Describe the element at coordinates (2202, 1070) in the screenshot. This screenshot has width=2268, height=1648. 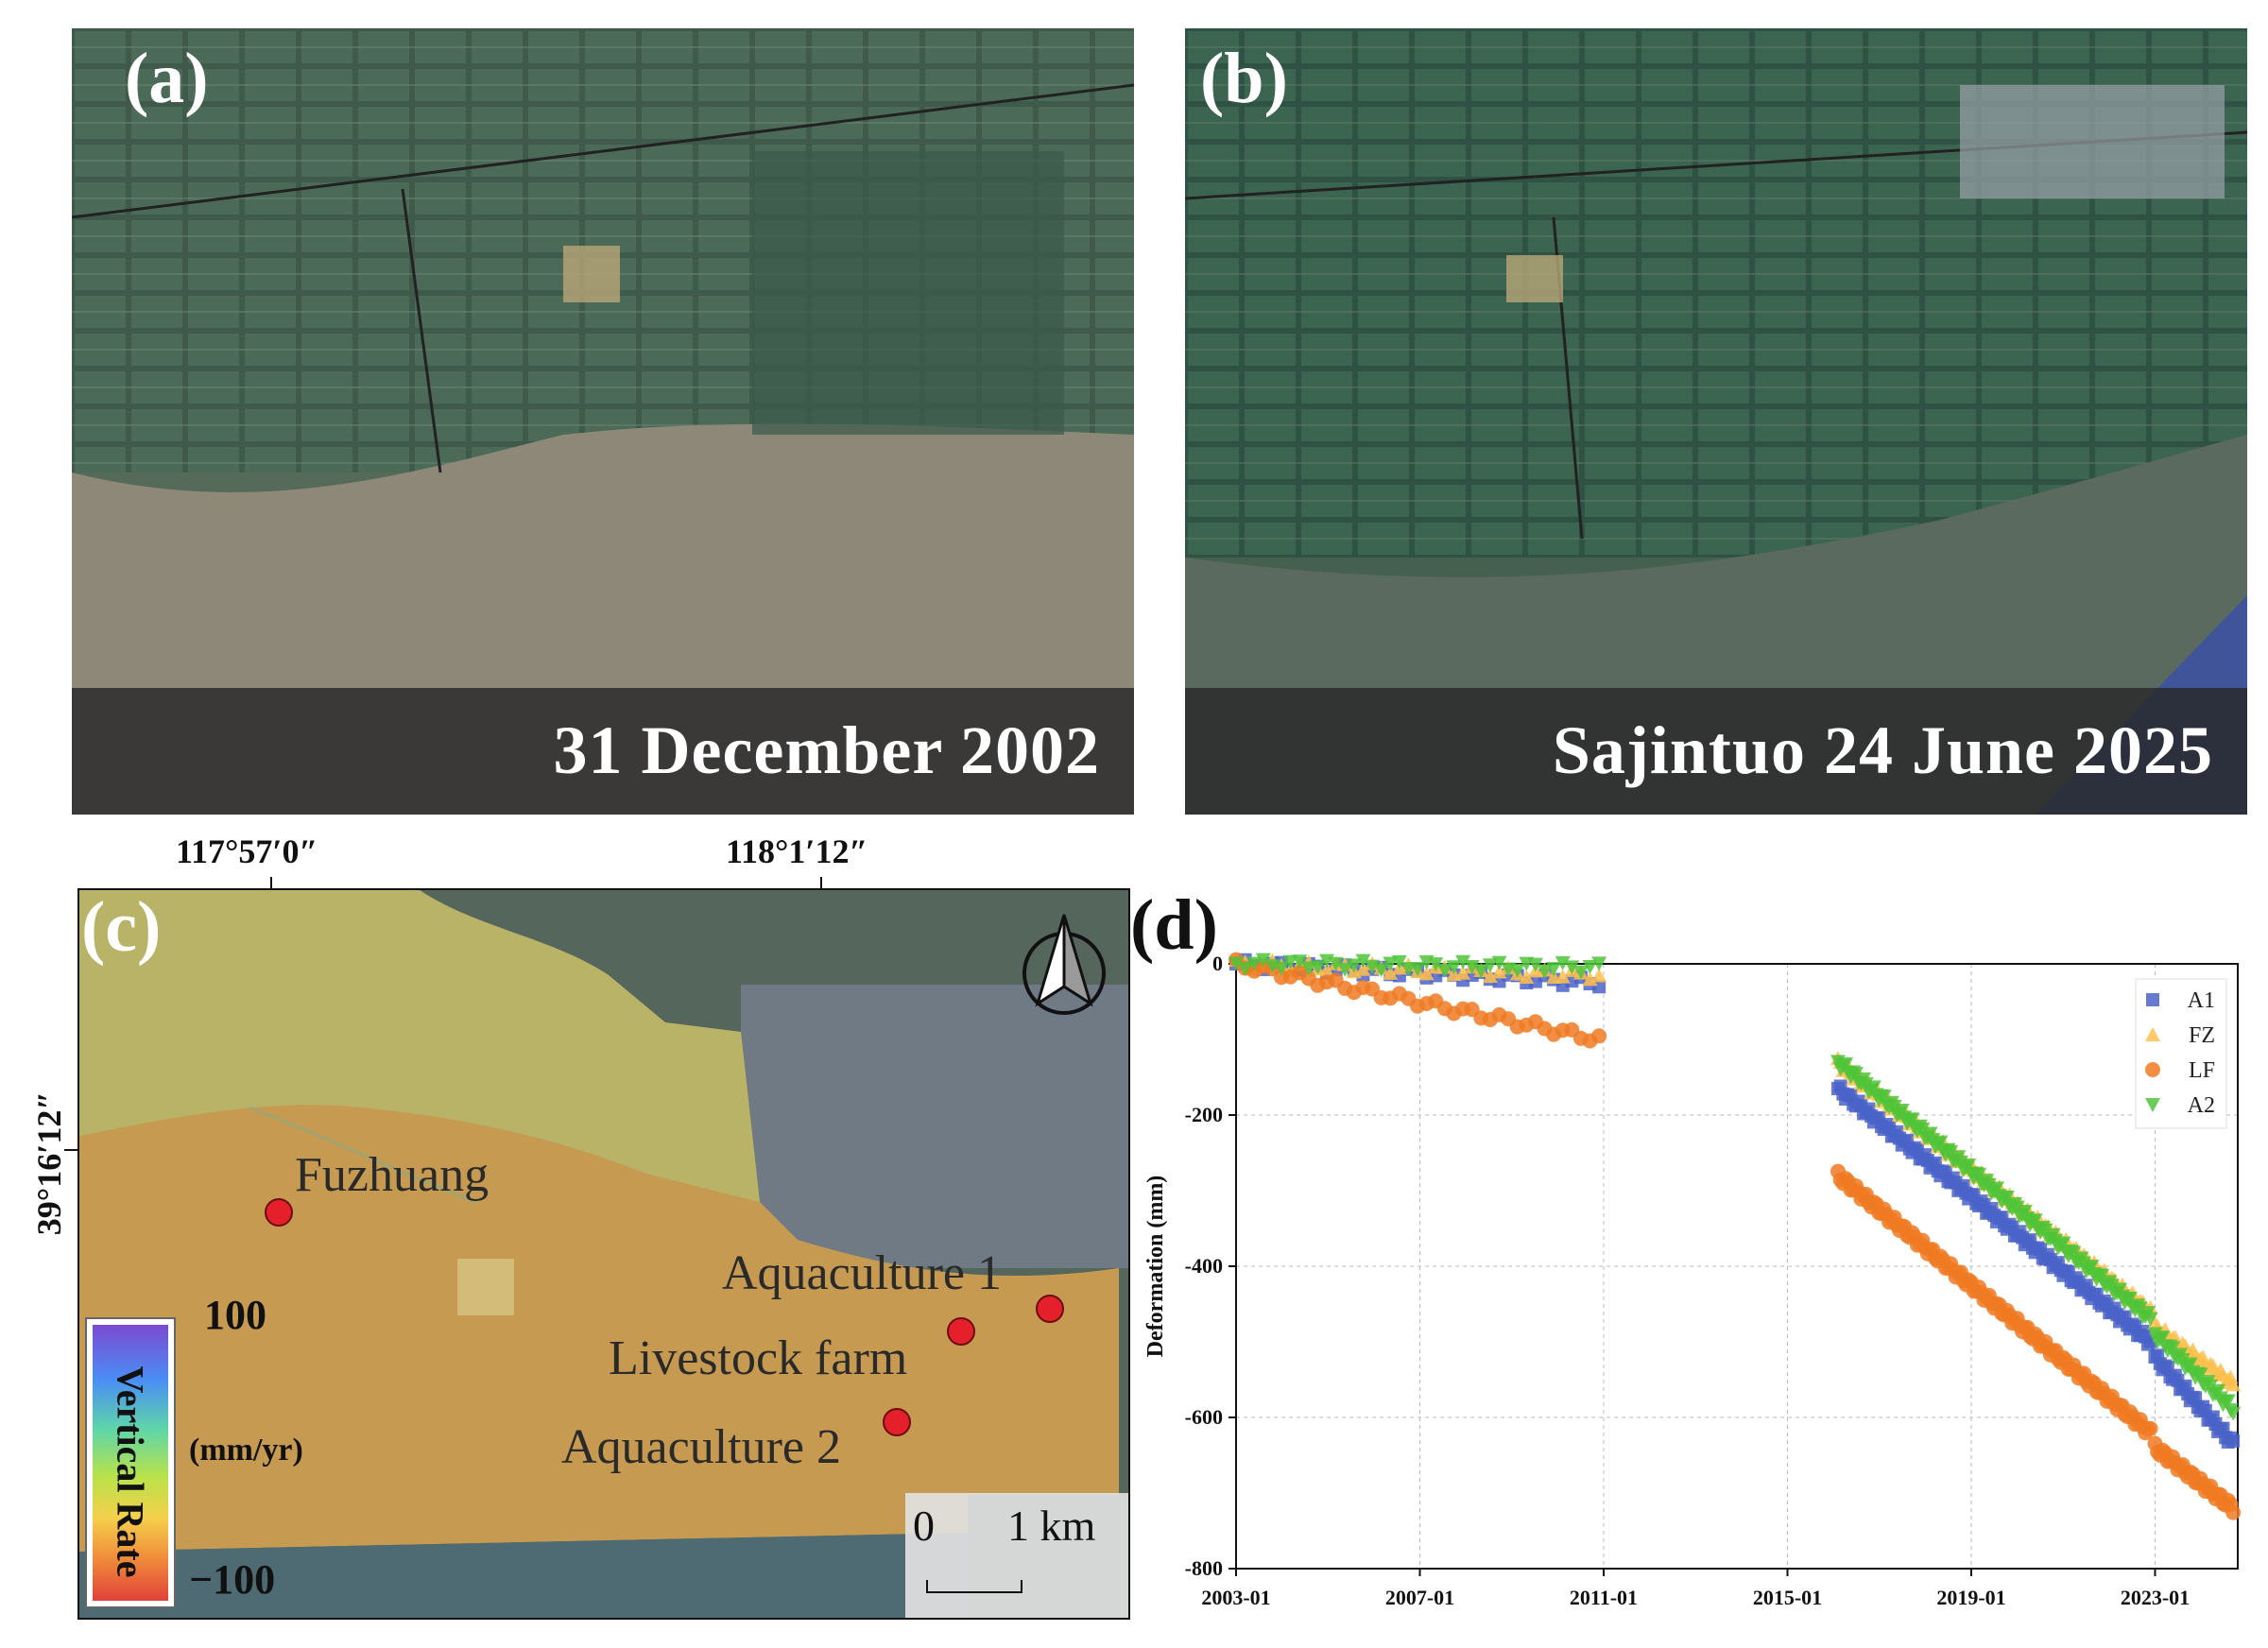
I see `legend-label-lf: LF` at that location.